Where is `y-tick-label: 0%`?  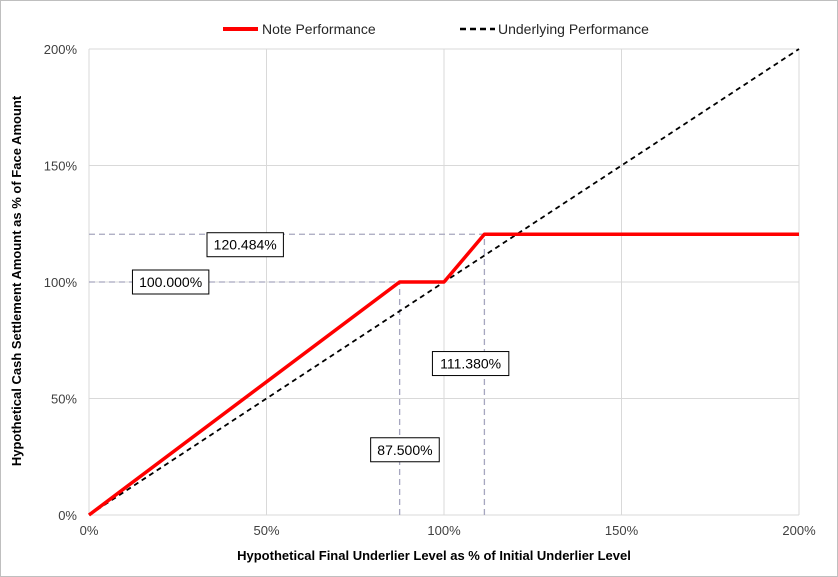 y-tick-label: 0% is located at coordinates (67, 515).